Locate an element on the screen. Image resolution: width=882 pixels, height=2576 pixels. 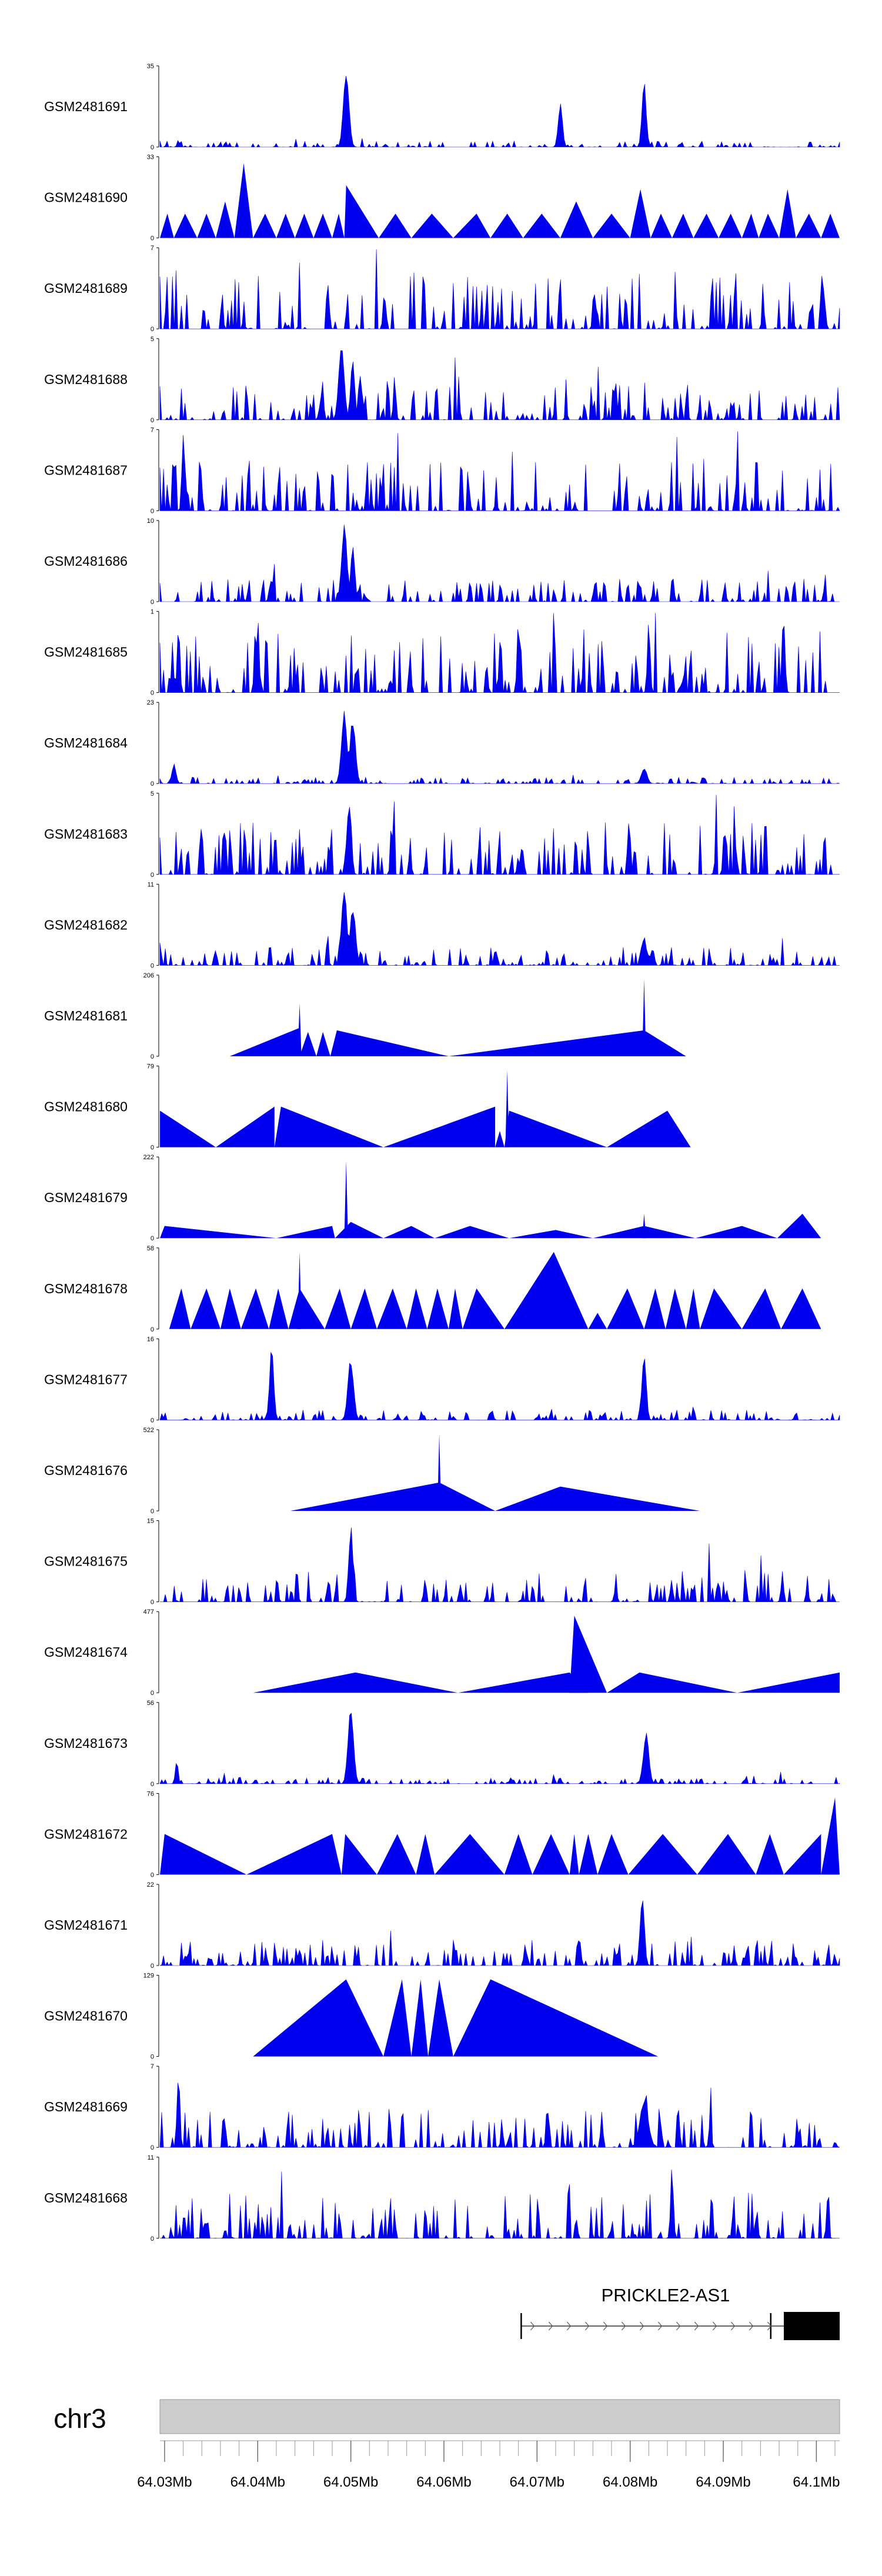
track-GSM2481690: GSM2481690 33 0 is located at coordinates (442, 198).